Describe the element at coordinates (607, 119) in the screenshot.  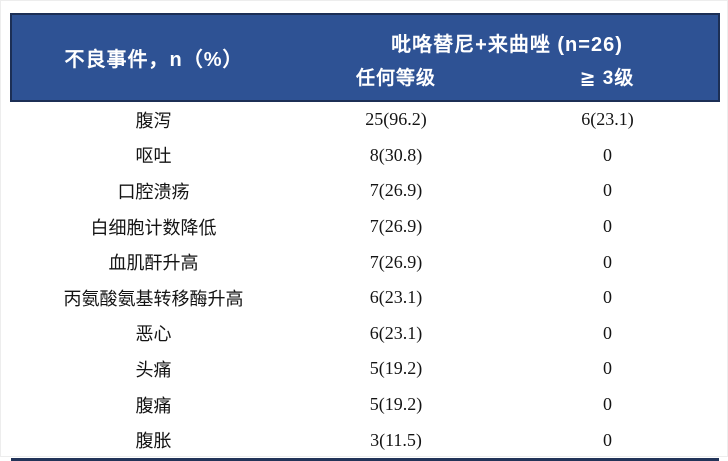
I see `grade3-value: 6(23.1)` at that location.